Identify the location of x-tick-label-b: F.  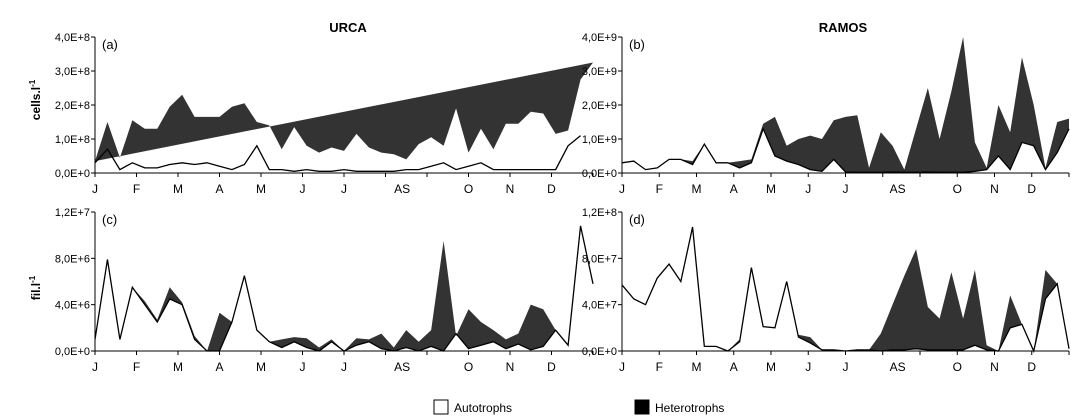
(659, 189).